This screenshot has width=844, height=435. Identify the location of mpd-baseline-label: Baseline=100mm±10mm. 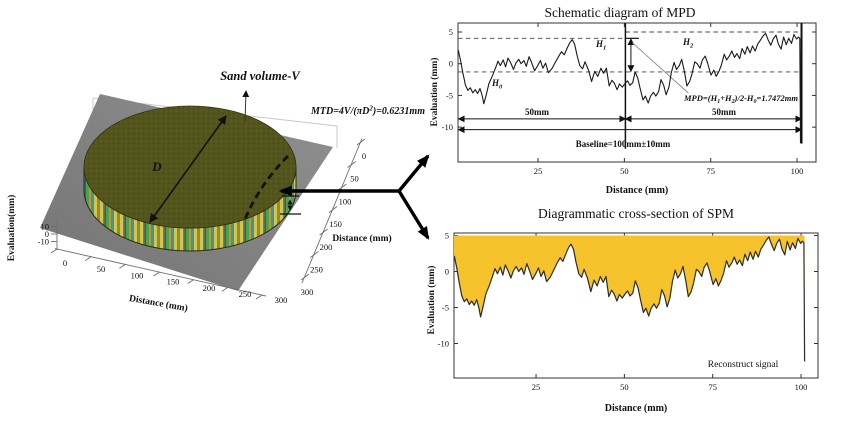
(623, 144).